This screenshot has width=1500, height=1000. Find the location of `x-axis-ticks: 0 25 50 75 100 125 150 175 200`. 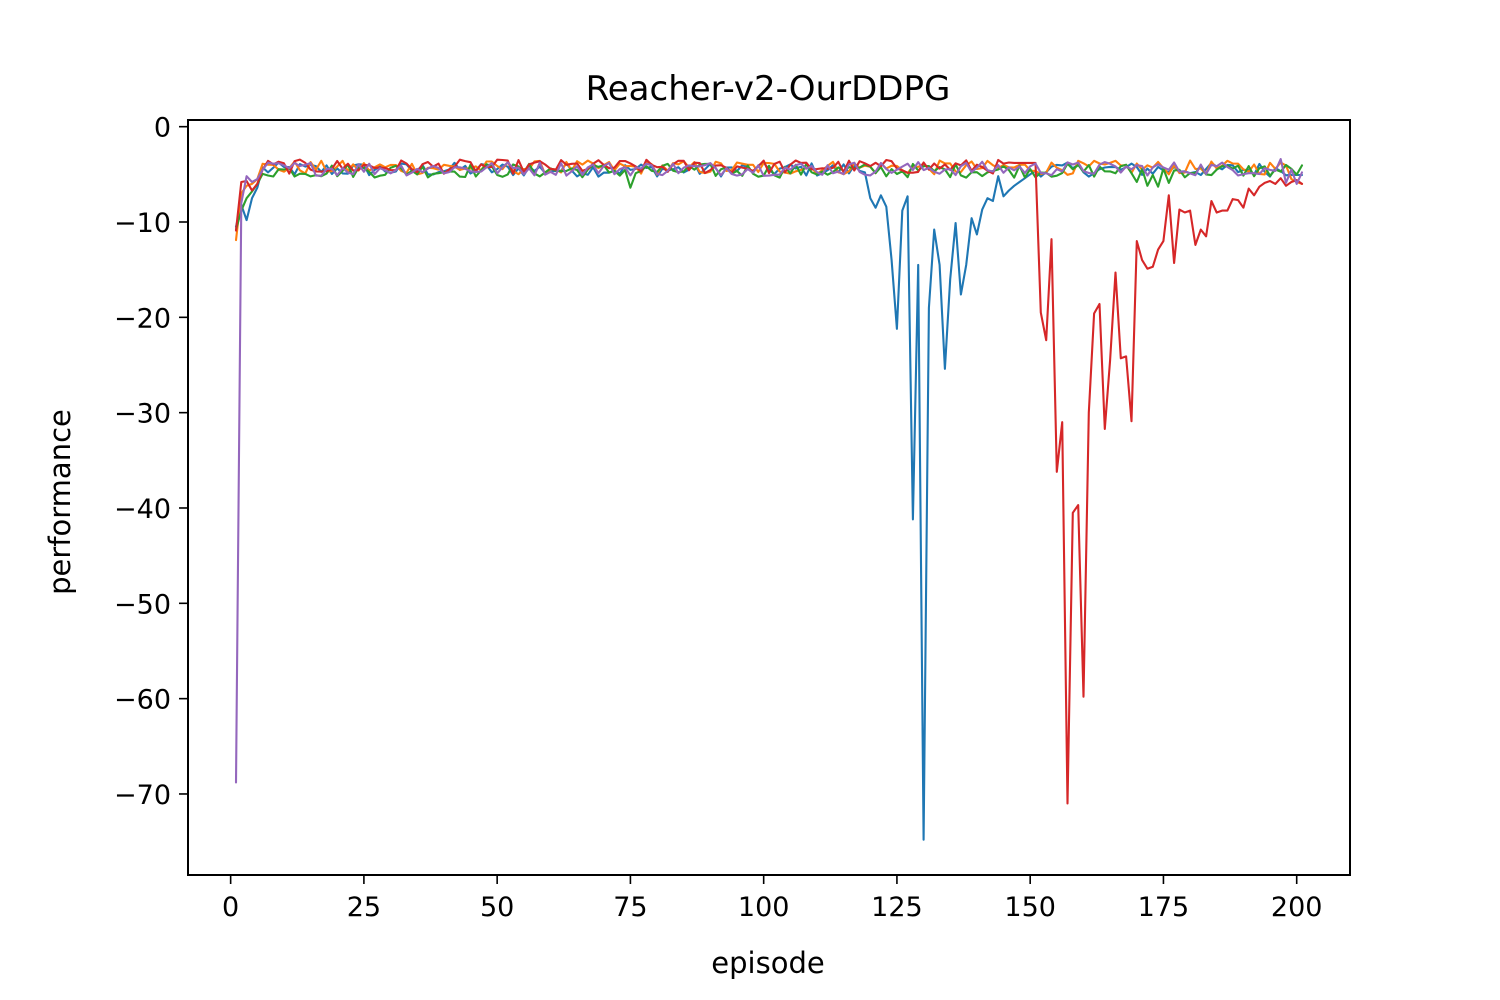

x-axis-ticks: 0 25 50 75 100 125 150 175 200 is located at coordinates (772, 899).